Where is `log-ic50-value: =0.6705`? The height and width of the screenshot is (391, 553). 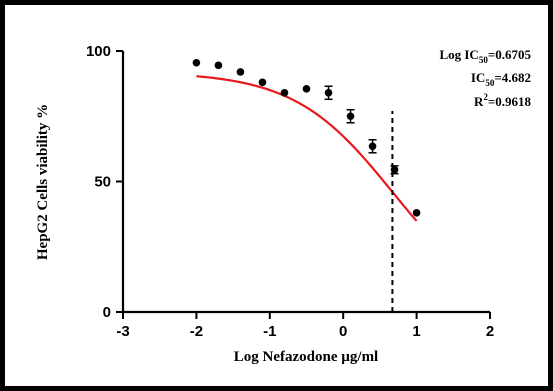 log-ic50-value: =0.6705 is located at coordinates (510, 54).